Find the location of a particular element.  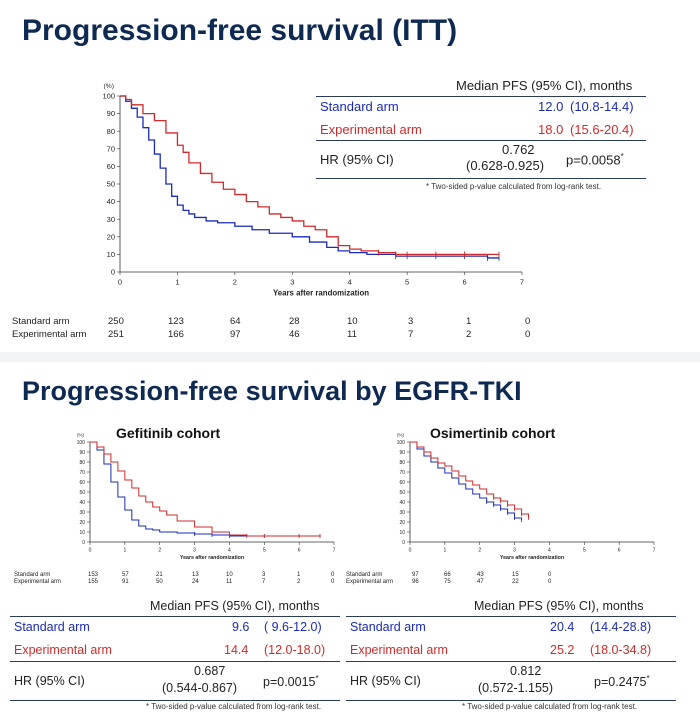

itt-experimental-median: 18.0 is located at coordinates (551, 129).